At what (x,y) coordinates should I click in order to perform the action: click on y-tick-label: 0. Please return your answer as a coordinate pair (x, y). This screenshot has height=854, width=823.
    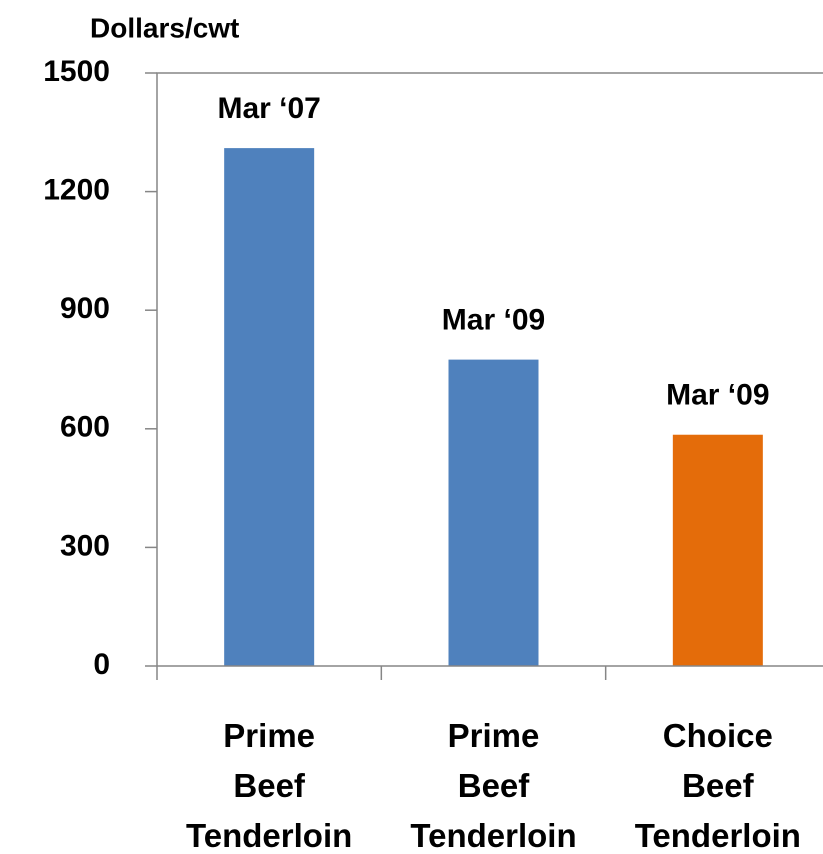
    Looking at the image, I should click on (101, 664).